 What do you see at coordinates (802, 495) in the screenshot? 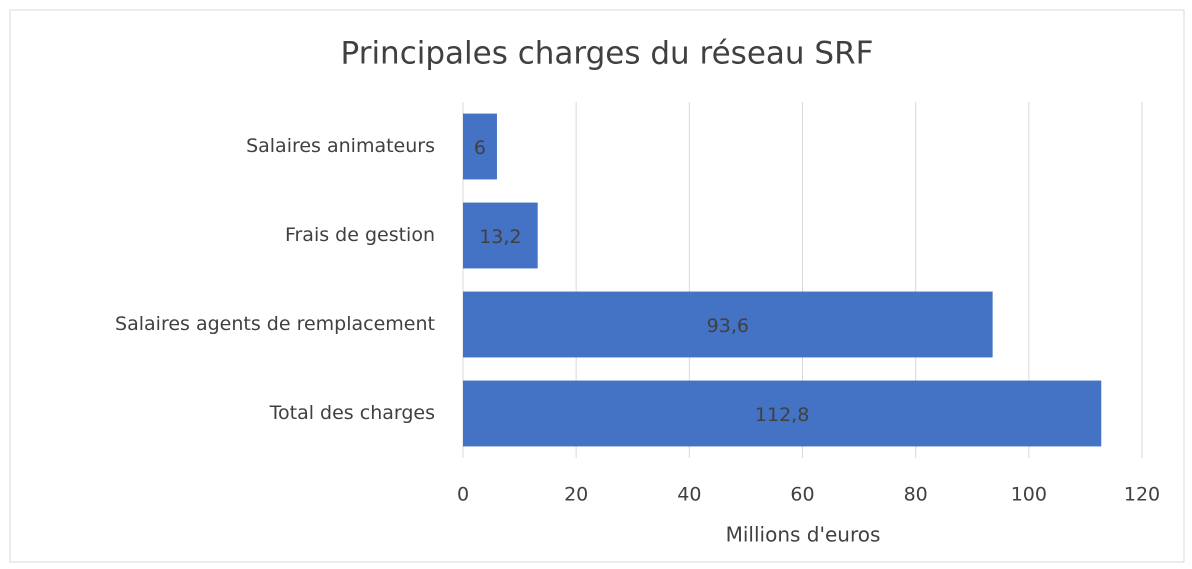
I see `x-tick-label: 60` at bounding box center [802, 495].